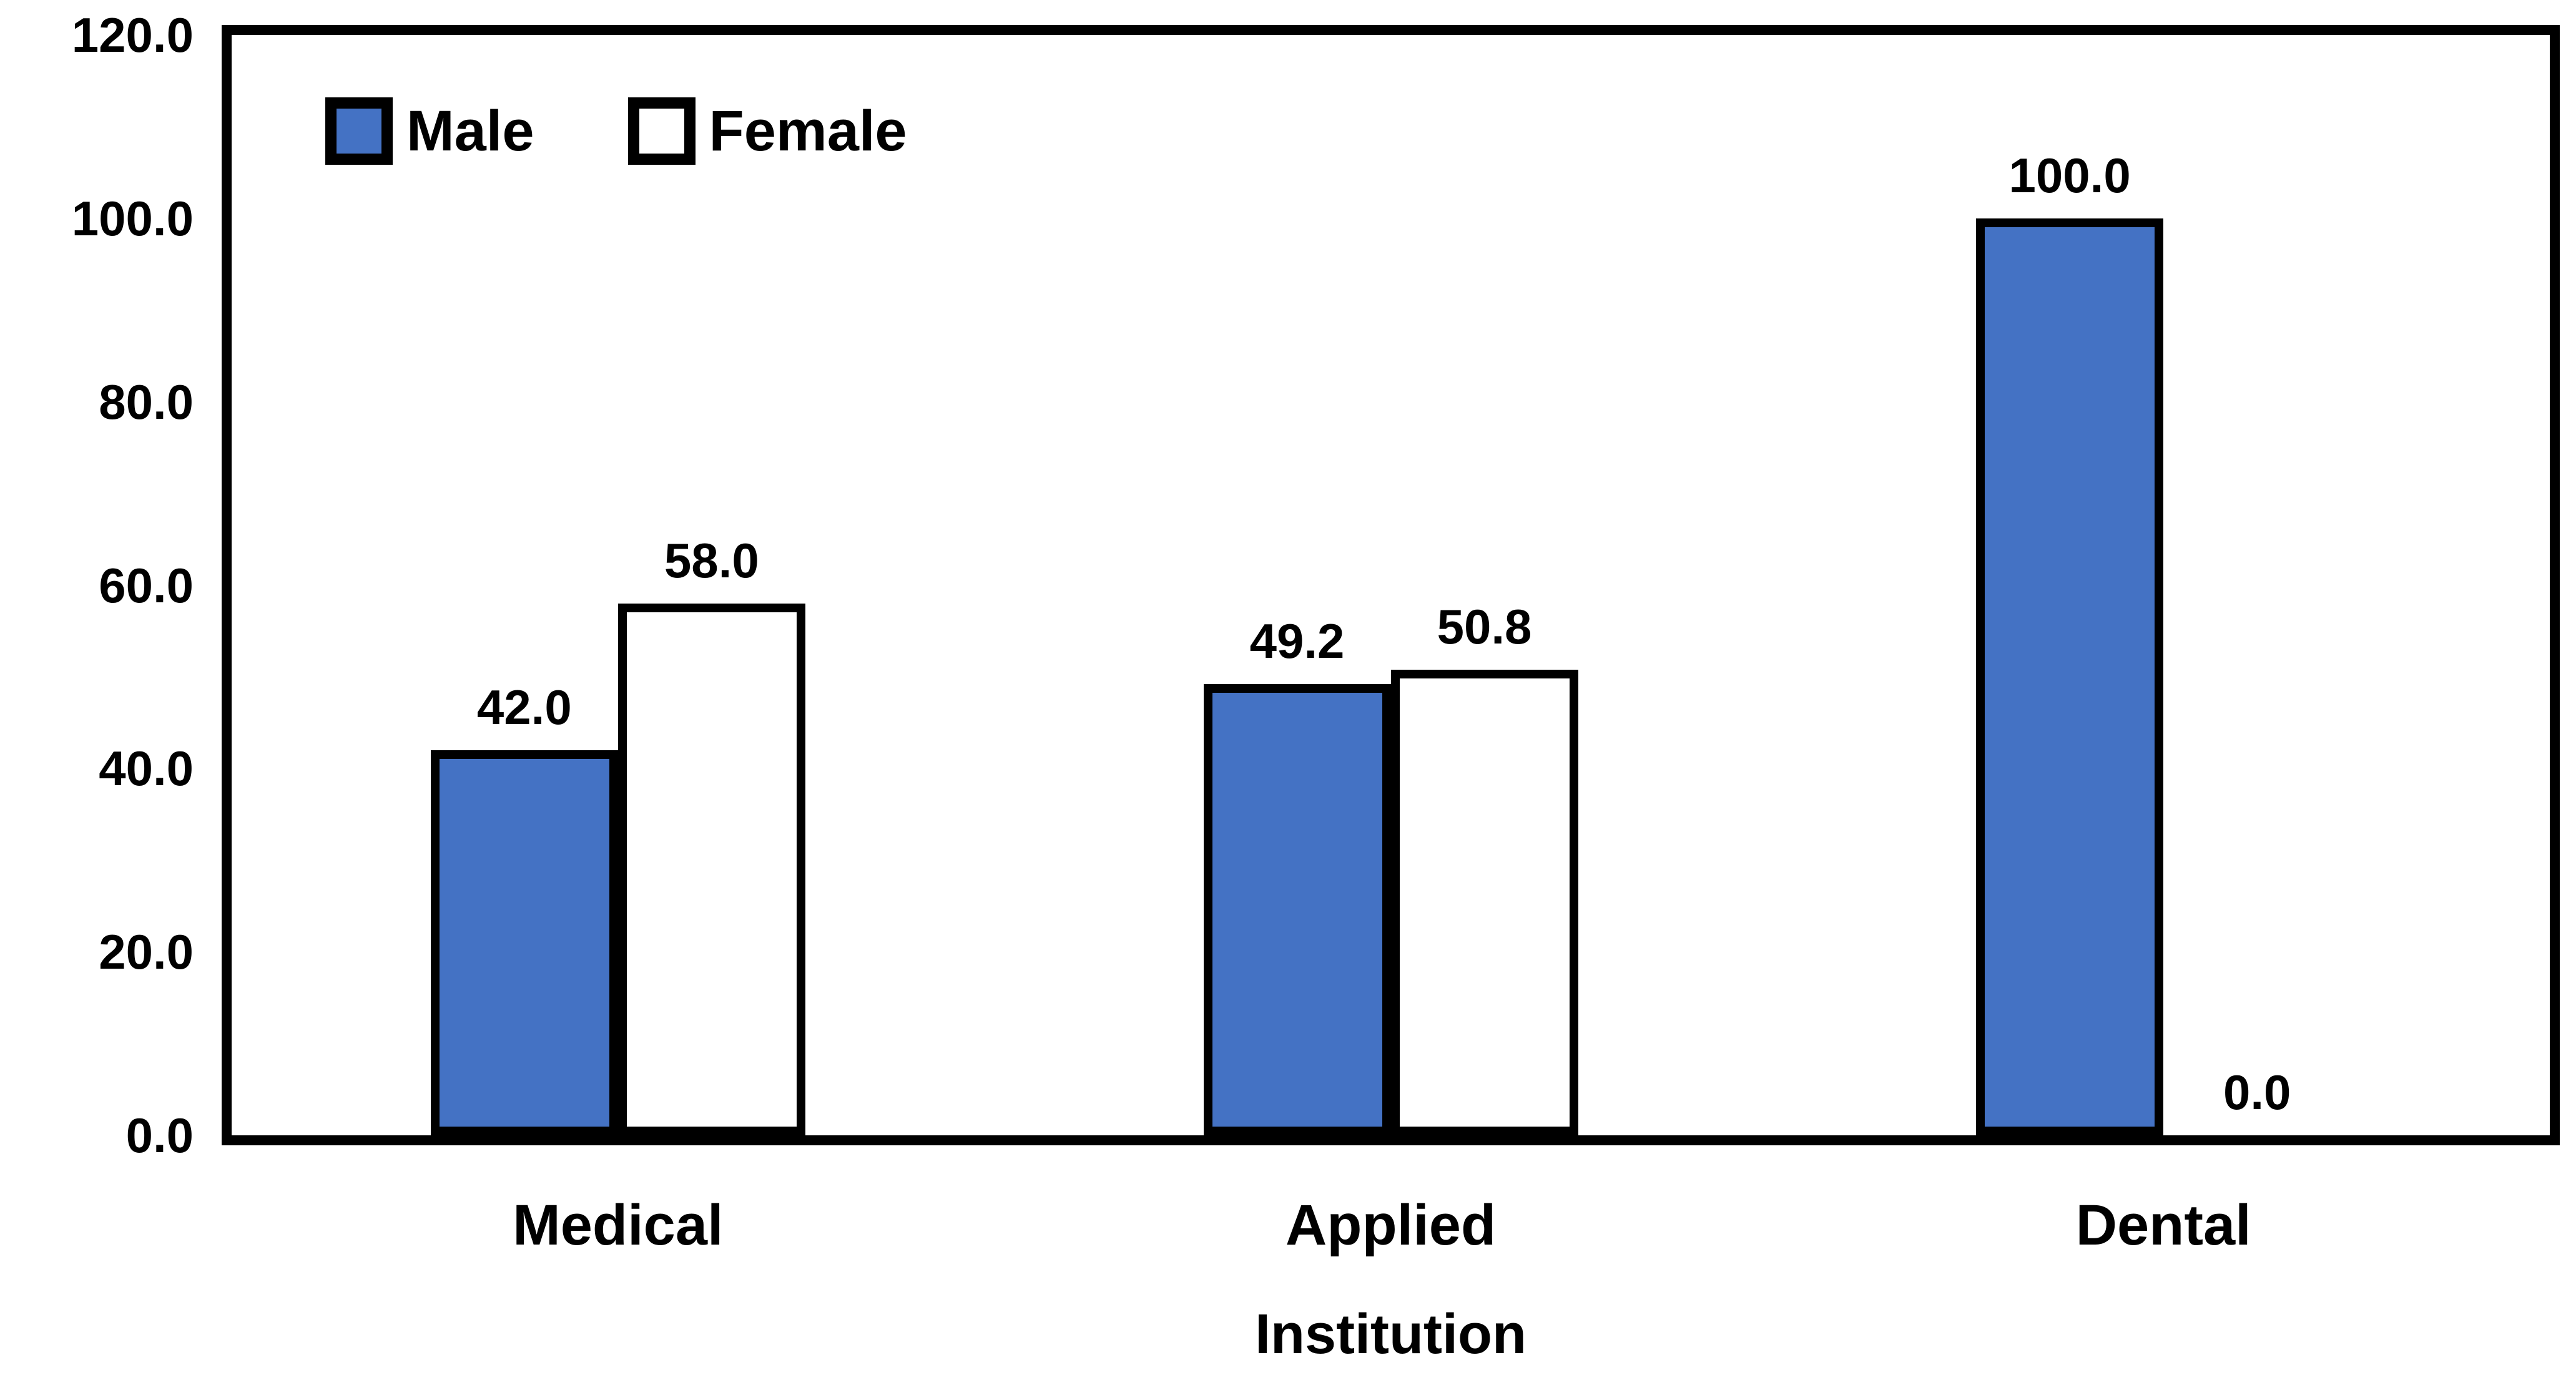 The image size is (2576, 1375). What do you see at coordinates (2070, 676) in the screenshot?
I see `bar-dental-male` at bounding box center [2070, 676].